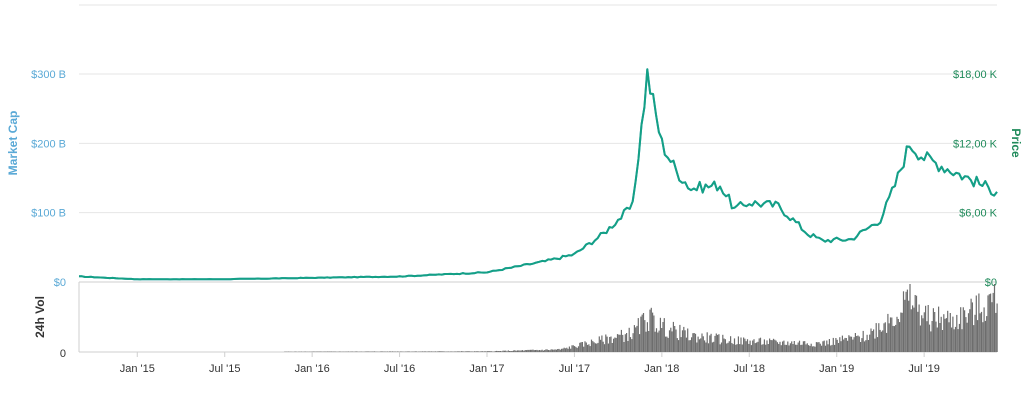 The width and height of the screenshot is (1030, 401). I want to click on x-tick-label: Jan '19, so click(836, 369).